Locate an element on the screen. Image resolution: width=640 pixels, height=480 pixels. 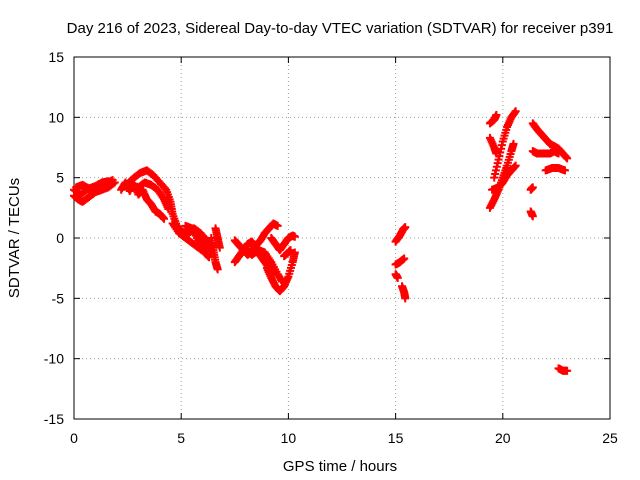
y-tick-label: 10 is located at coordinates (56, 117).